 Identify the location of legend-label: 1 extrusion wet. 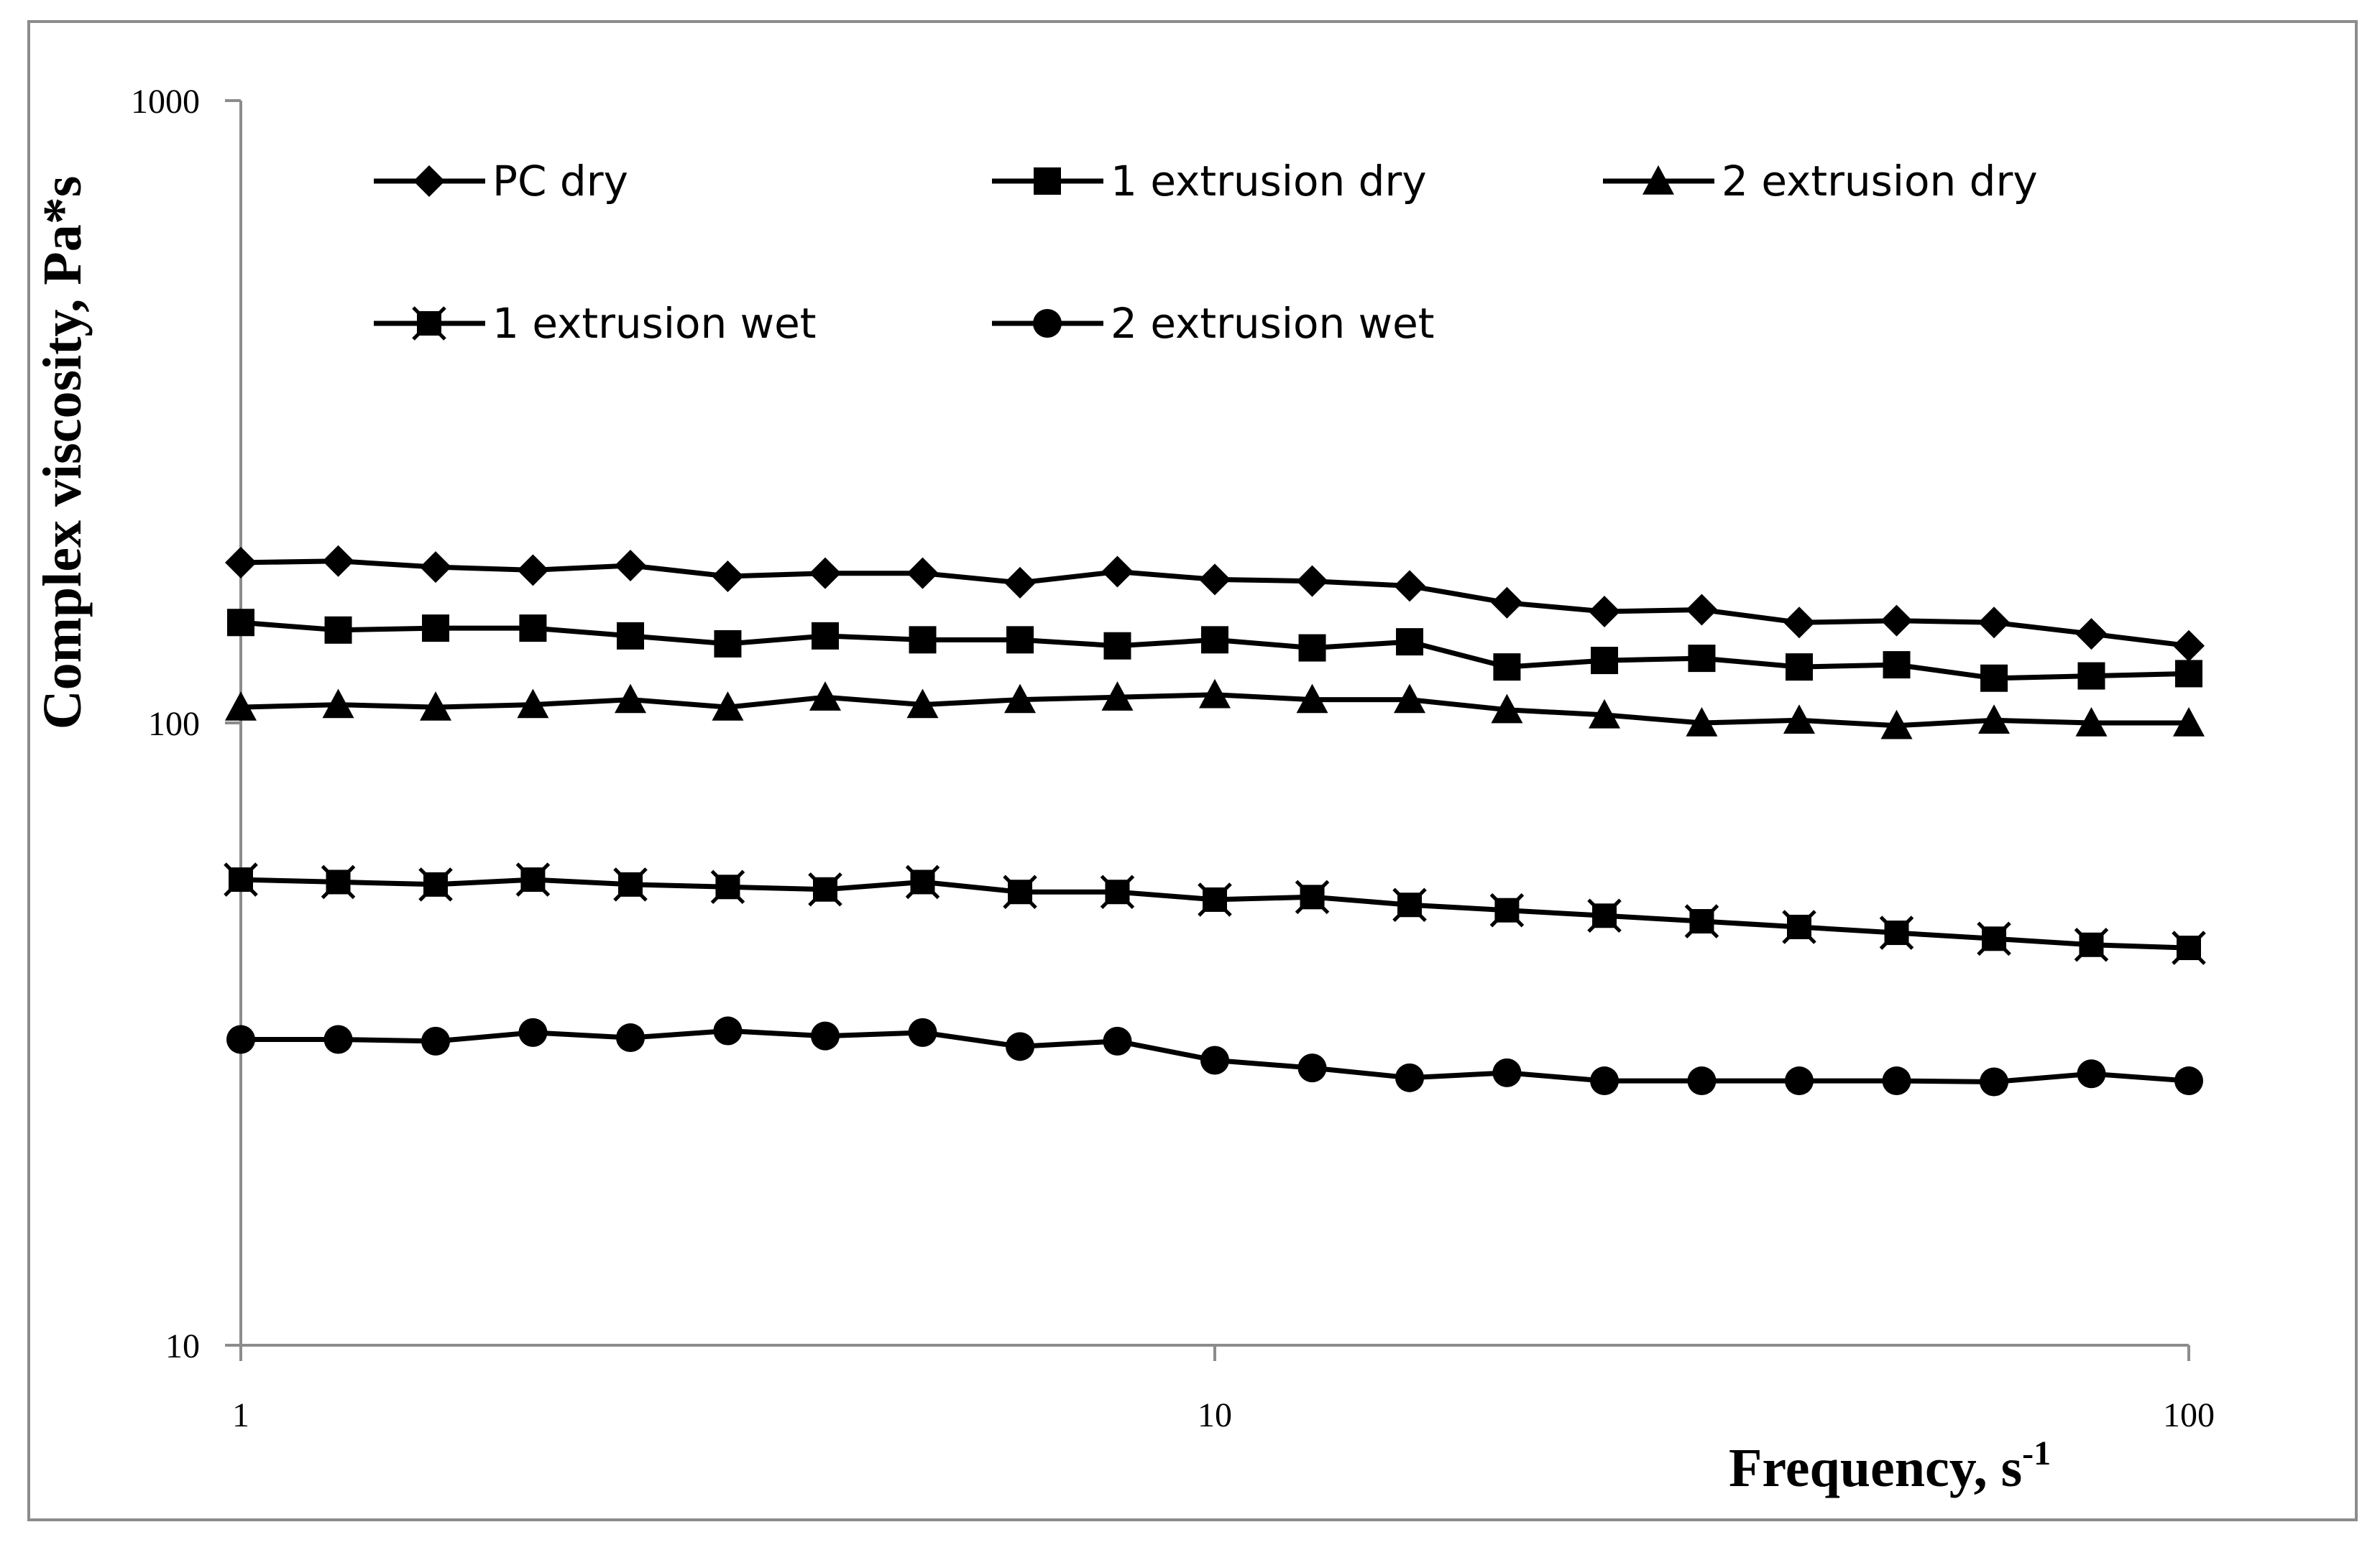
(654, 323).